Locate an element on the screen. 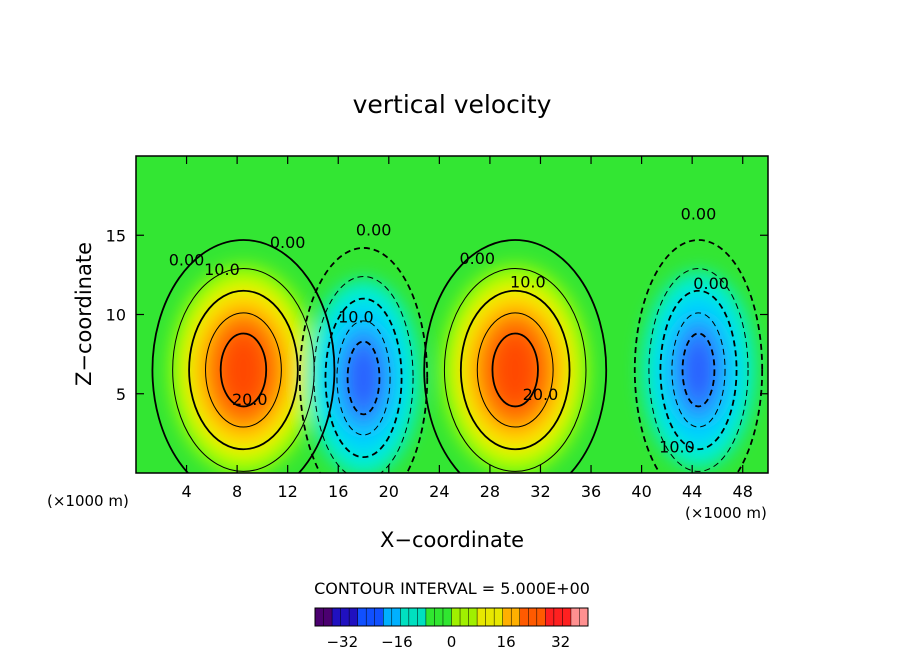 The height and width of the screenshot is (654, 904). colorbar-tick-label: −16 is located at coordinates (397, 642).